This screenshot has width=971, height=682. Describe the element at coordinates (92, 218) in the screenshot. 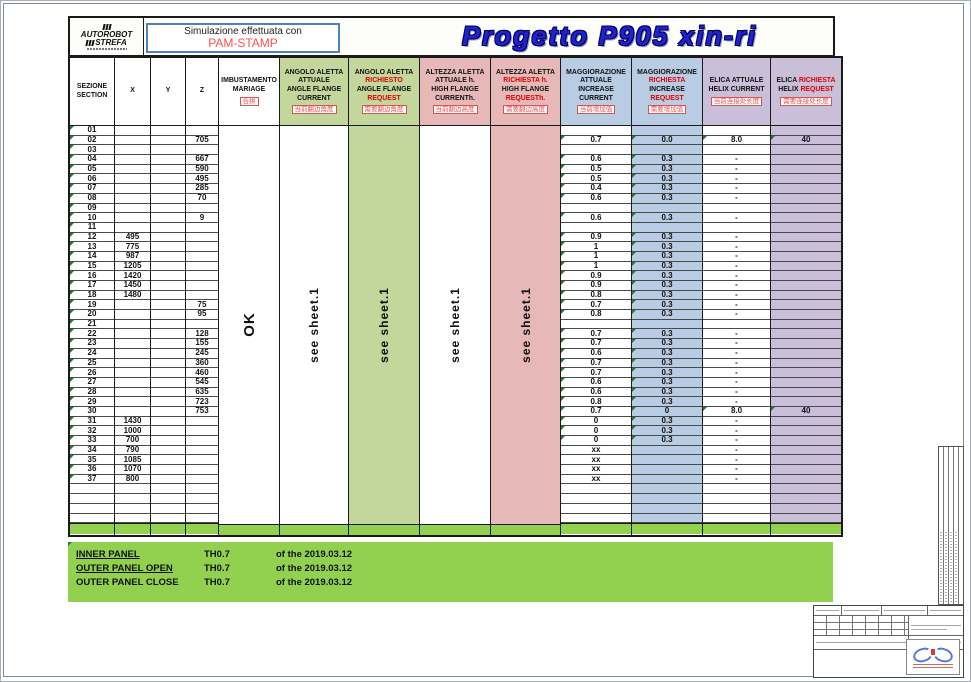

I see `table-cell-s: 10` at that location.